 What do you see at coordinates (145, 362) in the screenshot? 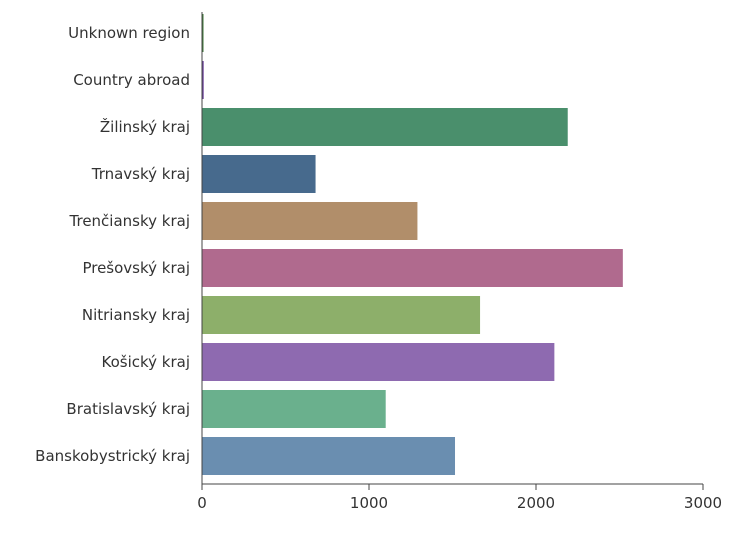
I see `category-label-7: Košický kraj` at bounding box center [145, 362].